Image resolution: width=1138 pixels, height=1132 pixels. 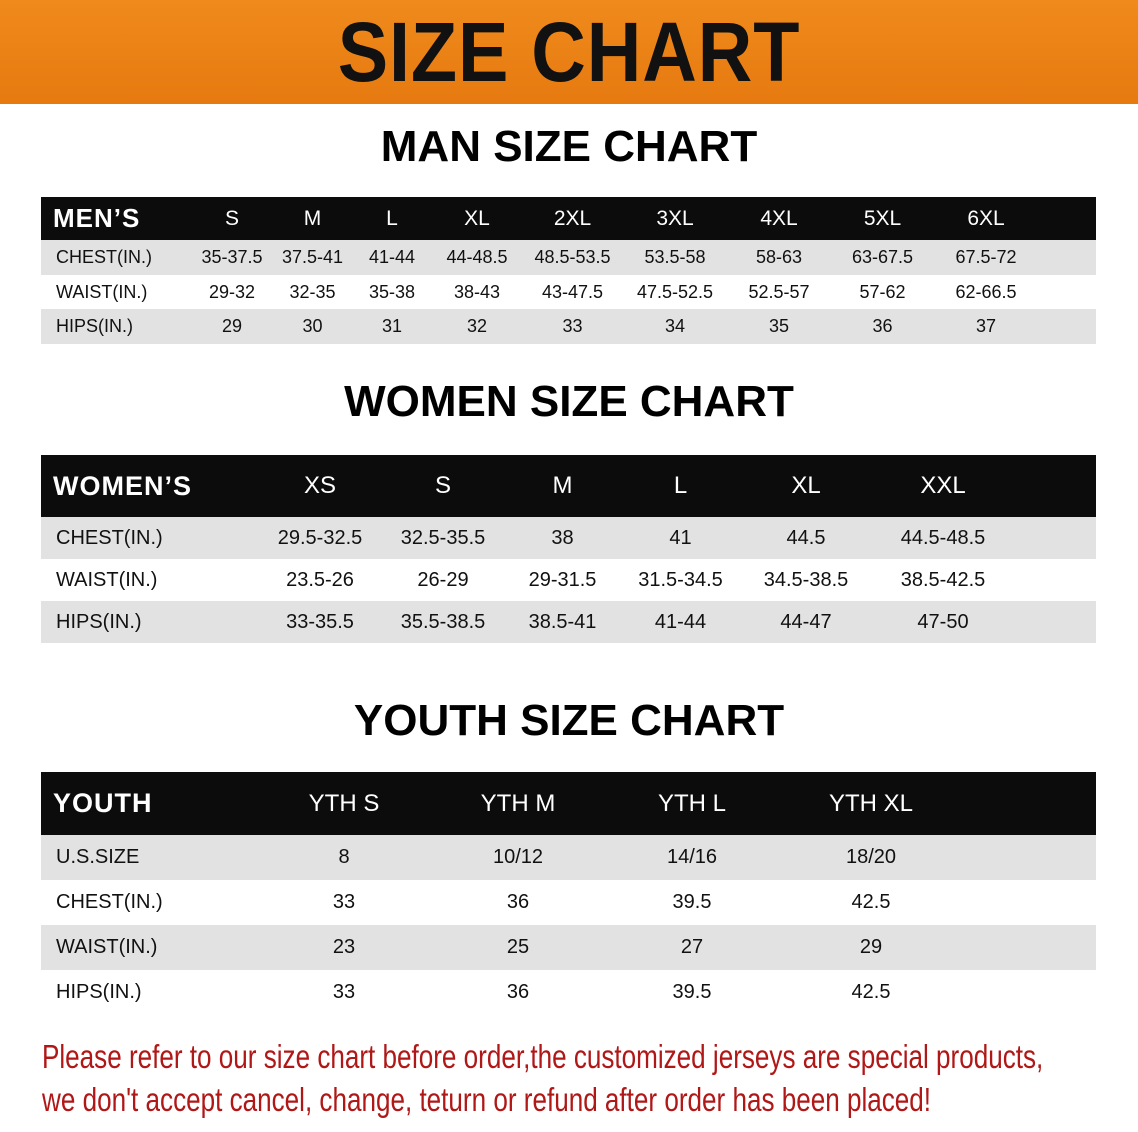 I want to click on table-cell: 3XL, so click(x=675, y=218).